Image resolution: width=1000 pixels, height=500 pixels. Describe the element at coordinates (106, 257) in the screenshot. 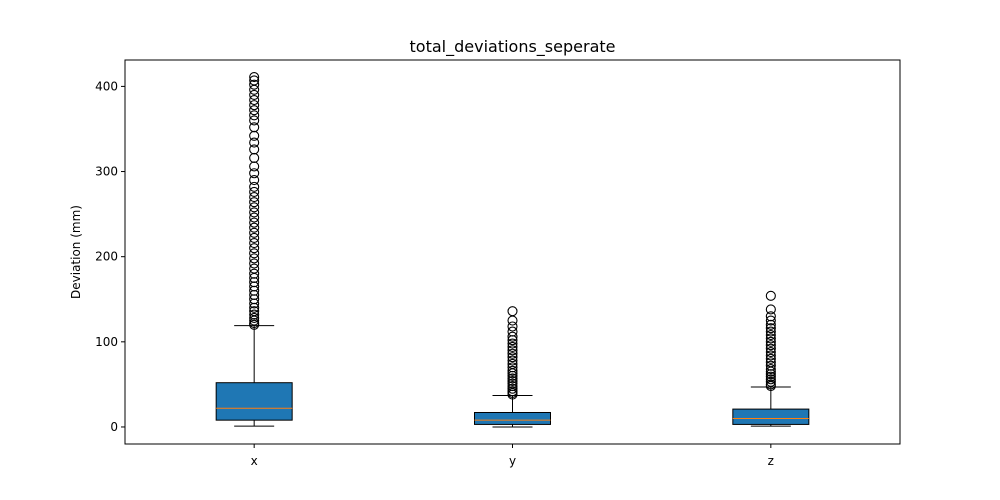

I see `y-tick-label: 200` at that location.